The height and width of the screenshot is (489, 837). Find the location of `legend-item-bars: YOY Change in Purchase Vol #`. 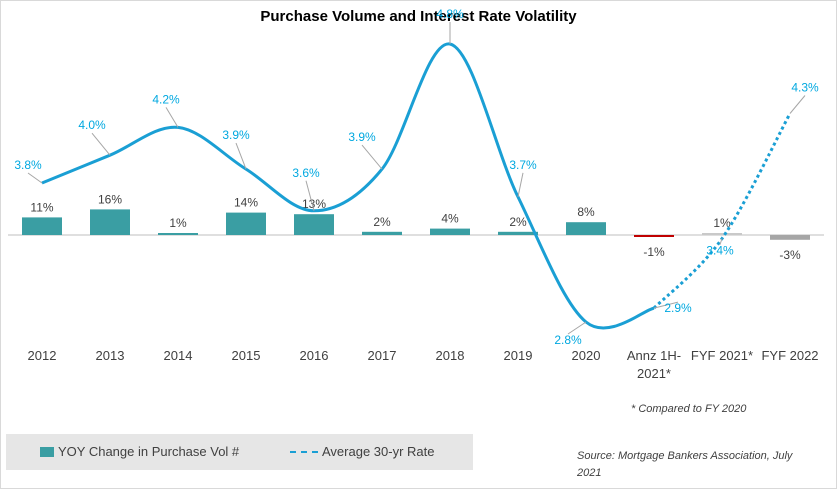

legend-item-bars: YOY Change in Purchase Vol # is located at coordinates (139, 451).